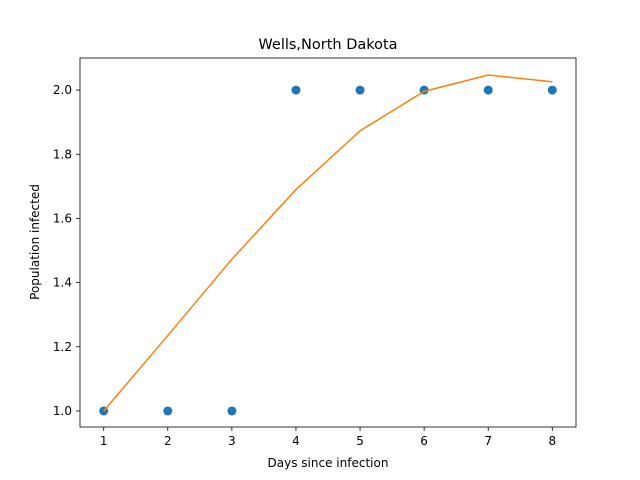 The height and width of the screenshot is (480, 640). Describe the element at coordinates (232, 441) in the screenshot. I see `x-tick-label: 3` at that location.